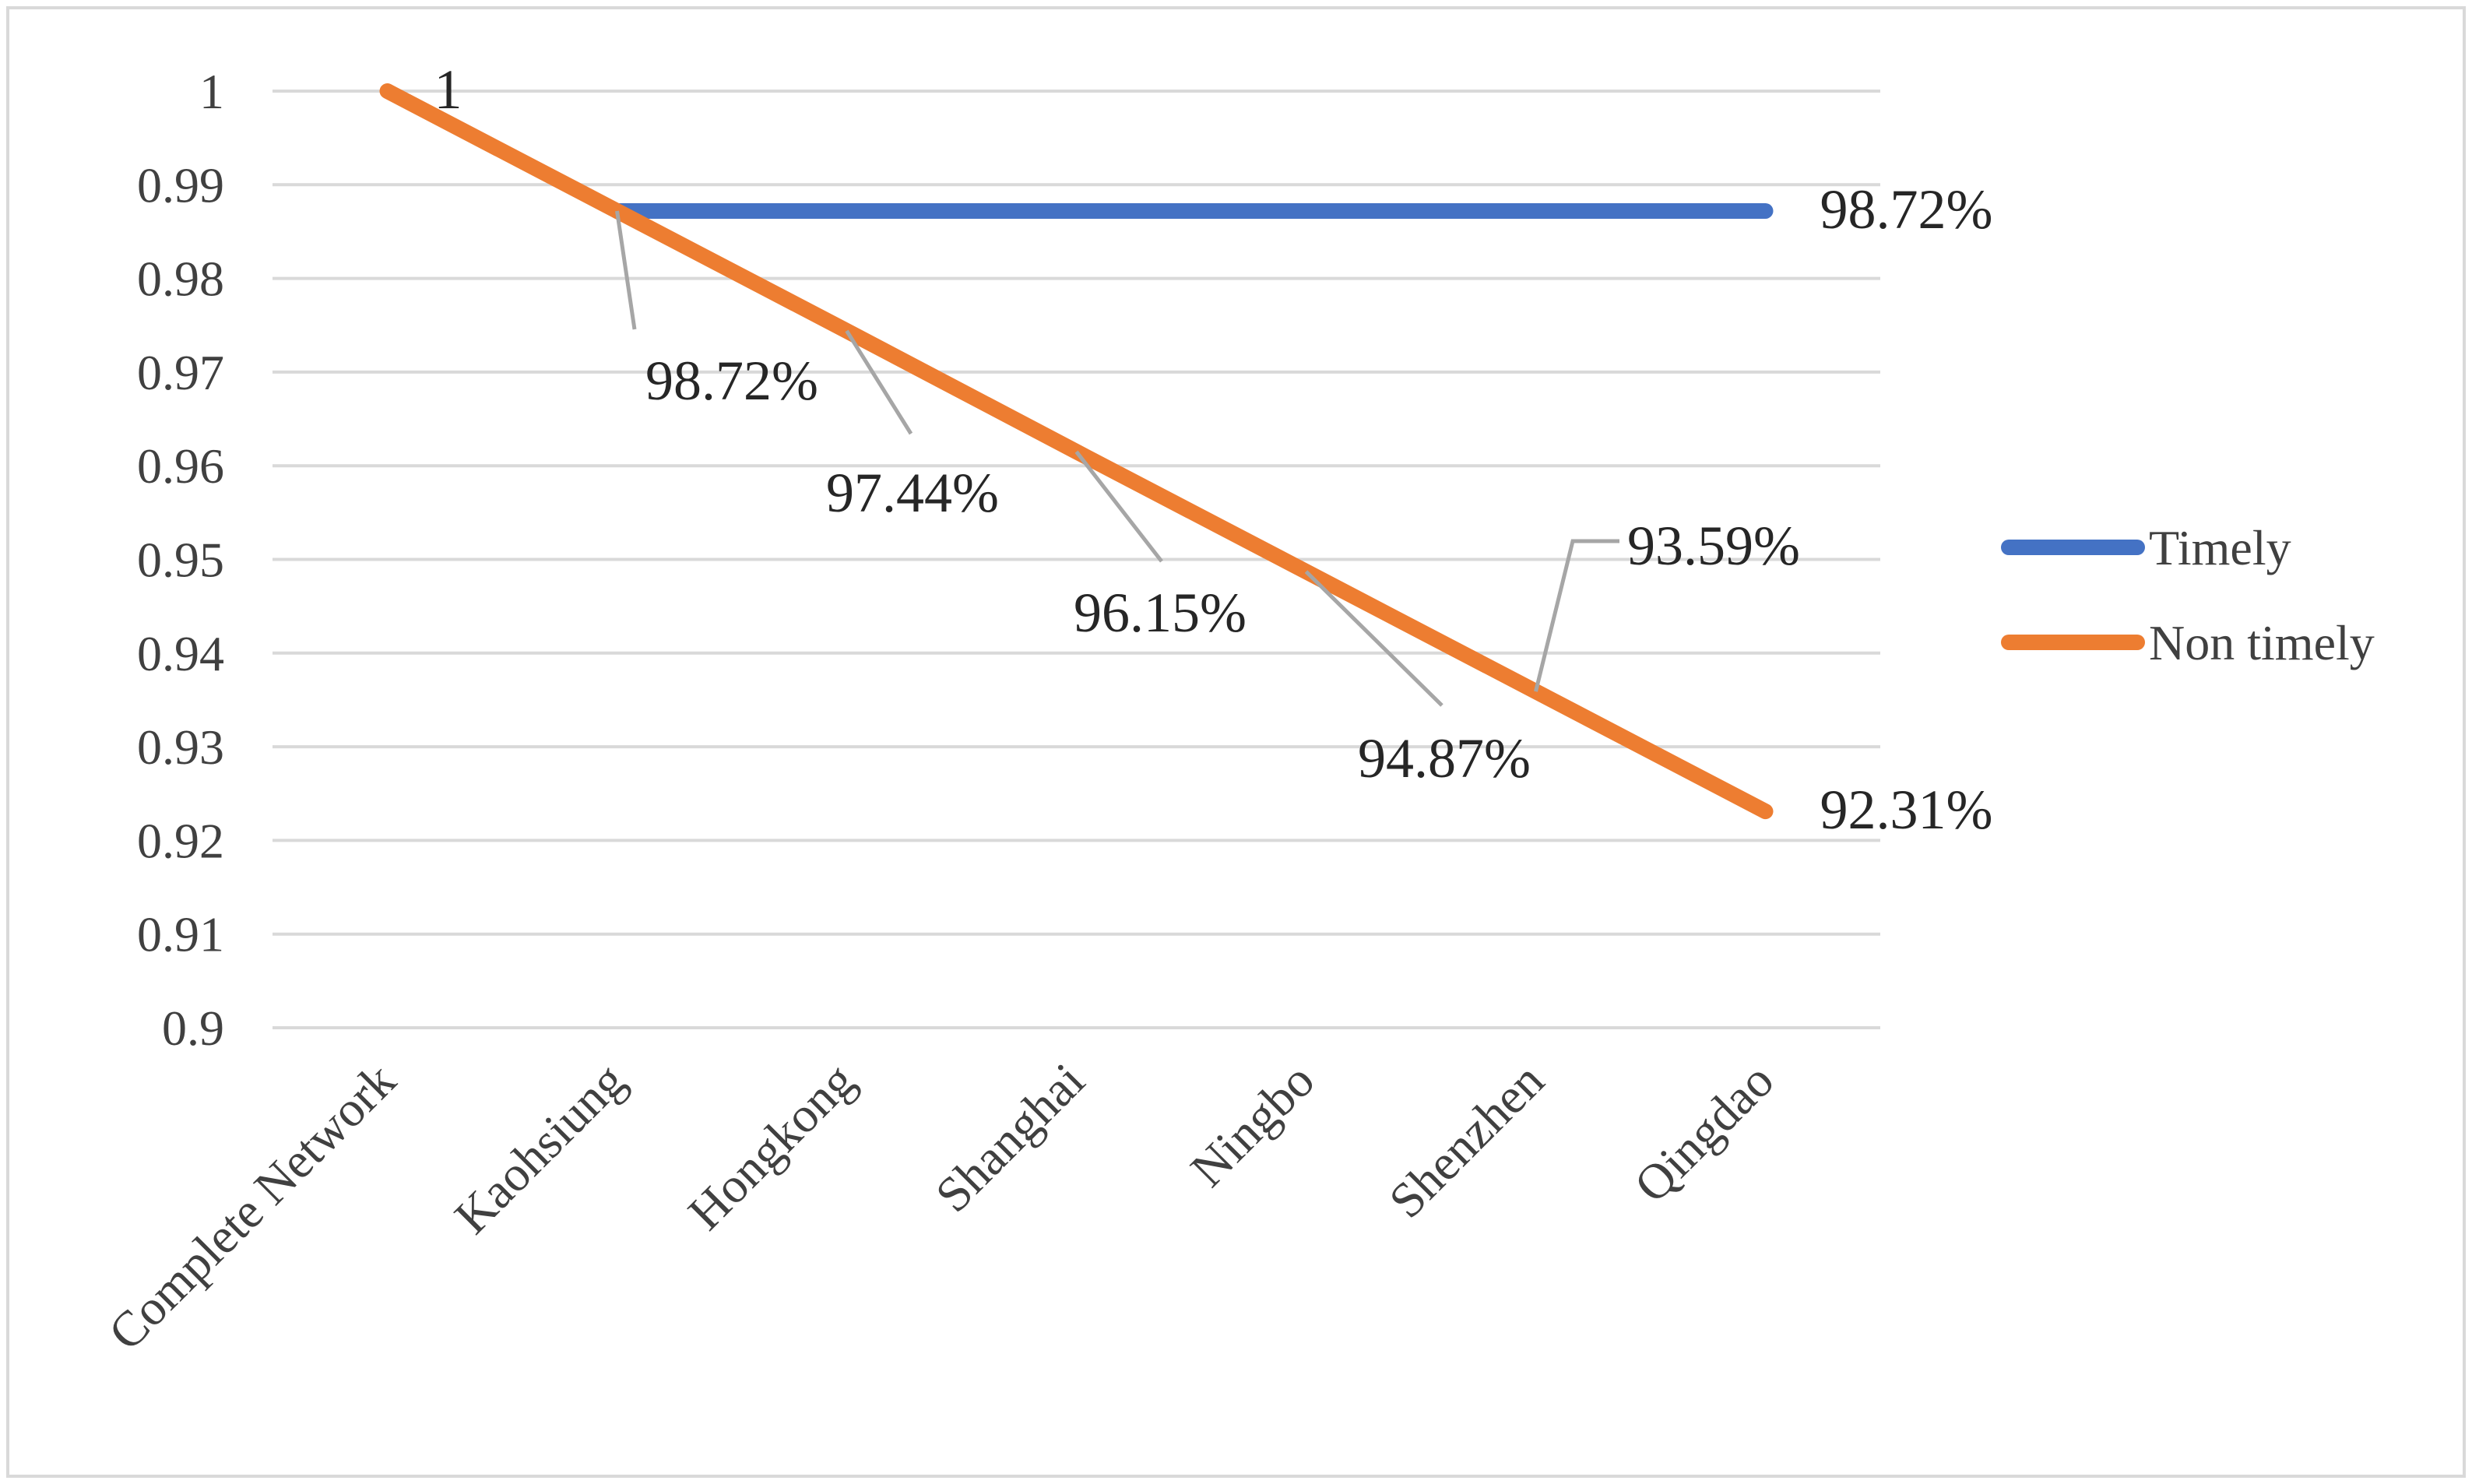  What do you see at coordinates (180, 653) in the screenshot?
I see `y-tick-label: 0.94` at bounding box center [180, 653].